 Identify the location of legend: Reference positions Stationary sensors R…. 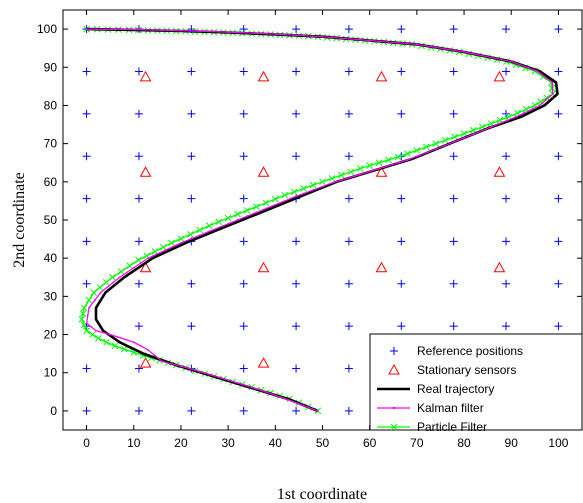
(476, 383).